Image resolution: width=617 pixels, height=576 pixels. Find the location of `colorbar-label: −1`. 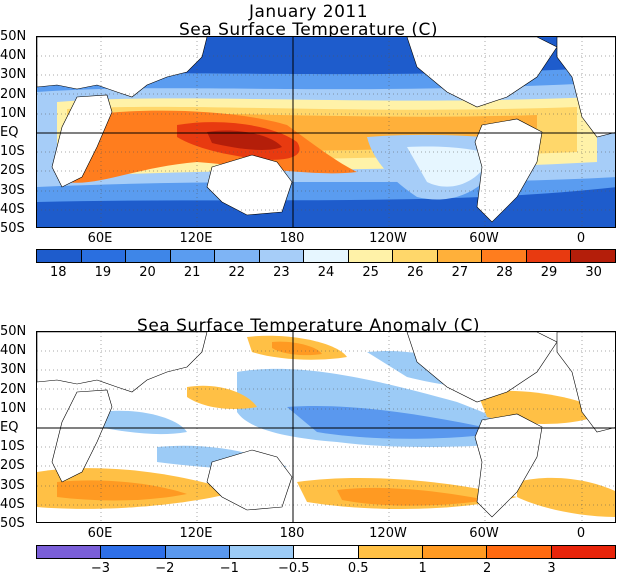

colorbar-label: −1 is located at coordinates (229, 568).